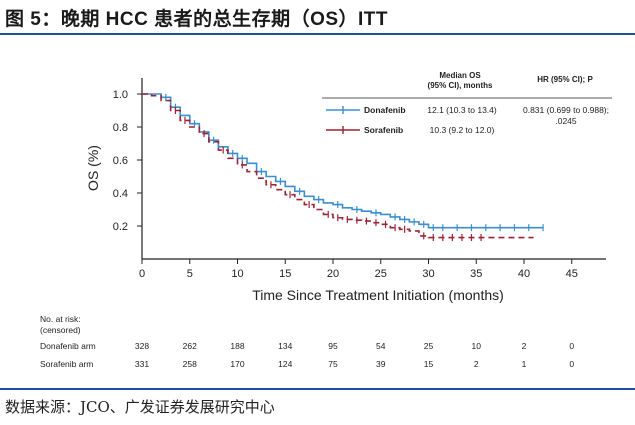 The height and width of the screenshot is (425, 635). I want to click on x-tick-label: 10, so click(237, 274).